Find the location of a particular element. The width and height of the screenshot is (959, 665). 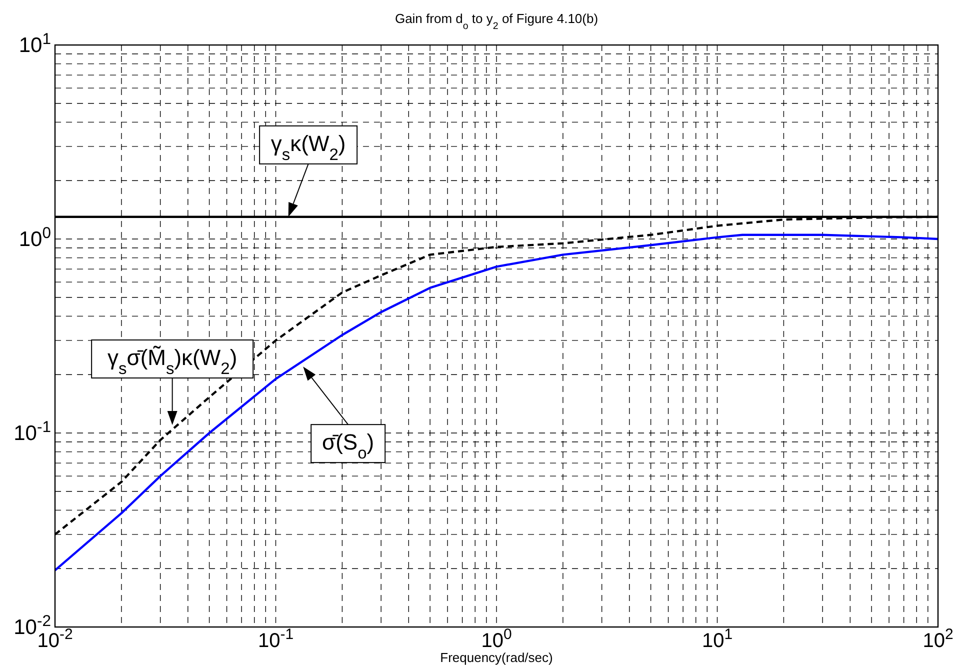

annotation: σ̄(S$_{o}$) is located at coordinates (348, 446).